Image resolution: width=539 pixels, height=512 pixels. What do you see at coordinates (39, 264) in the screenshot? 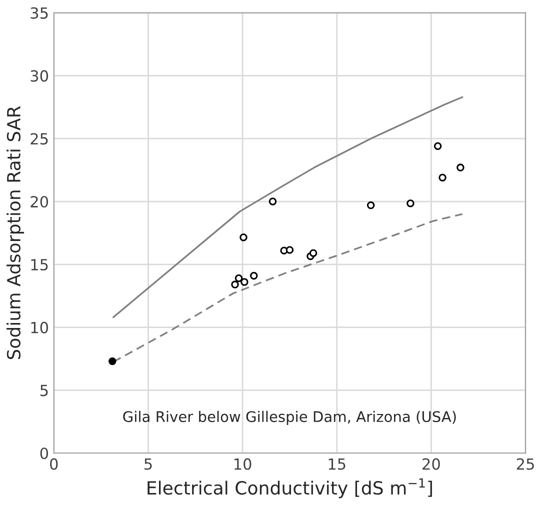
I see `y-tick-label: 15` at bounding box center [39, 264].